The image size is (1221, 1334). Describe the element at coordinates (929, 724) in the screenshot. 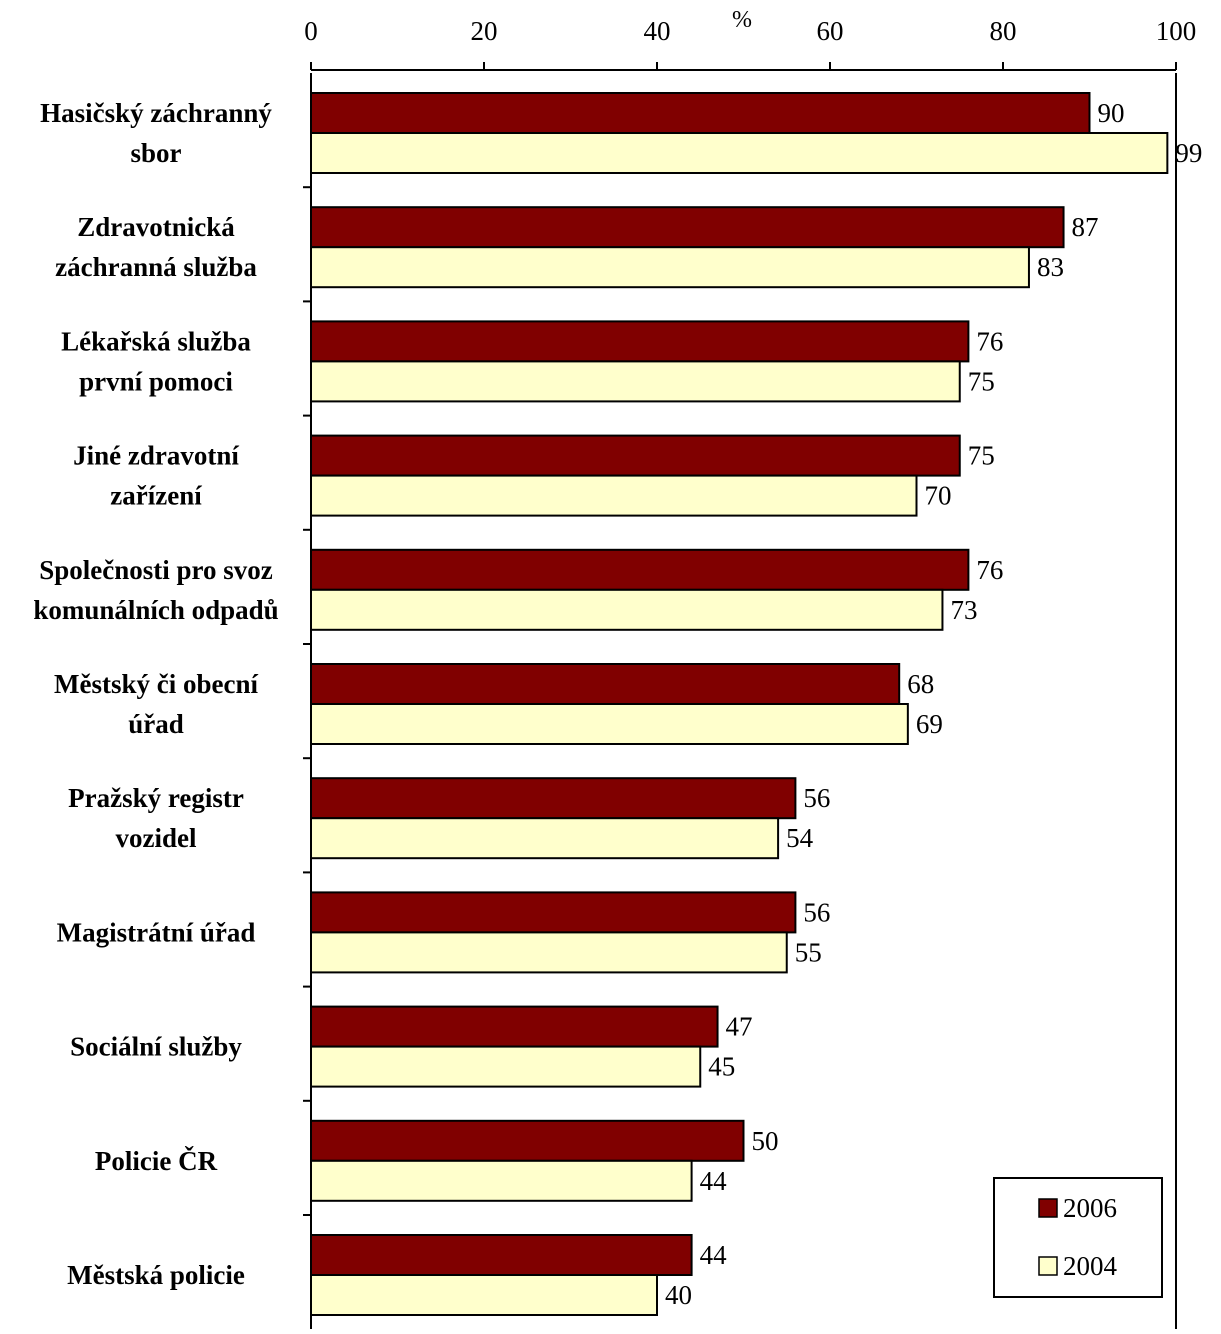

I see `data-label-2004: 69` at that location.